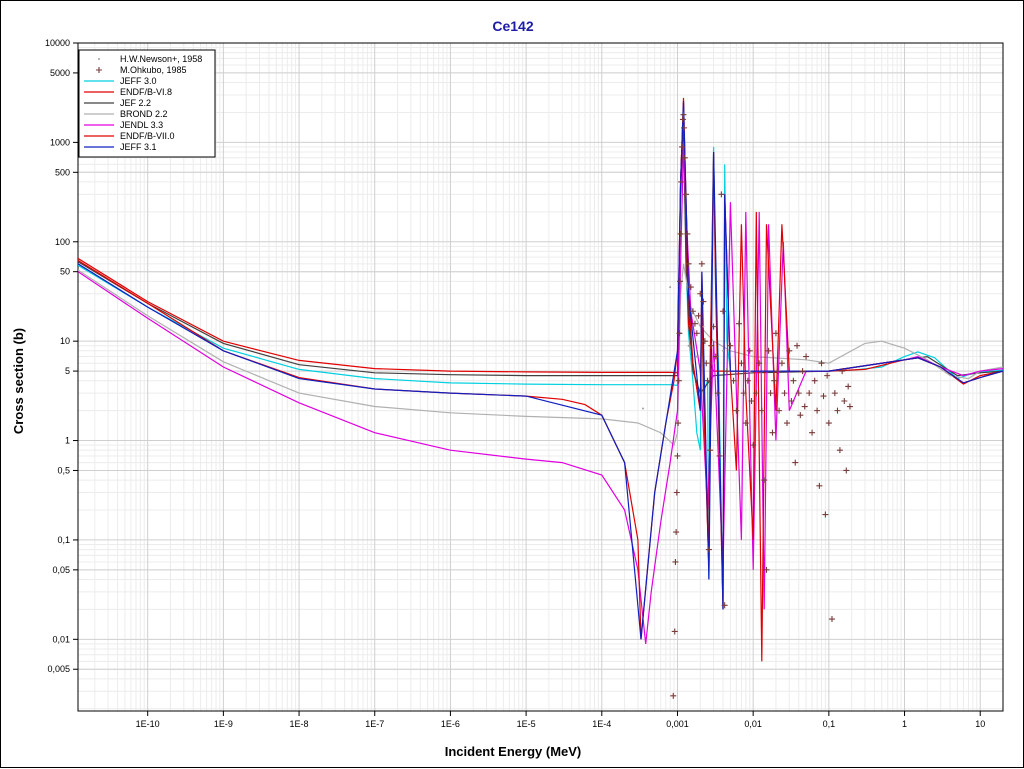 This screenshot has height=769, width=1024. Describe the element at coordinates (67, 371) in the screenshot. I see `y-tick-label: 5` at that location.